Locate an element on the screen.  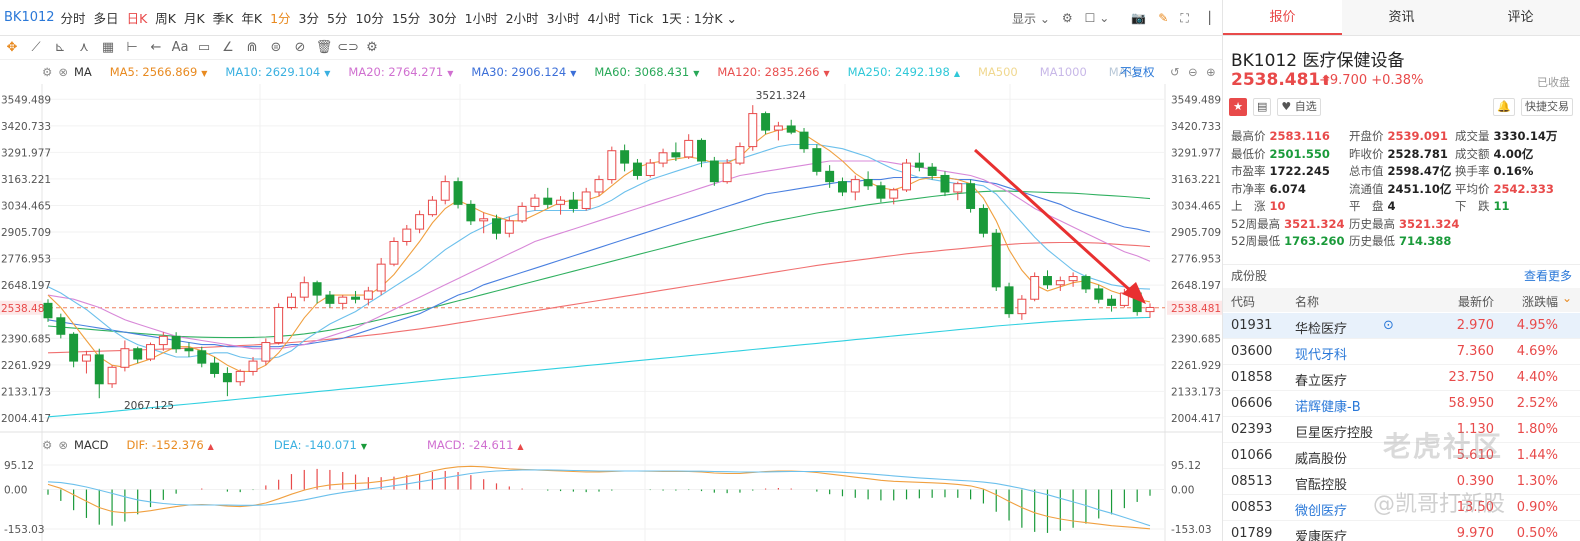
undo-icon: ↺ is located at coordinates (1175, 72).